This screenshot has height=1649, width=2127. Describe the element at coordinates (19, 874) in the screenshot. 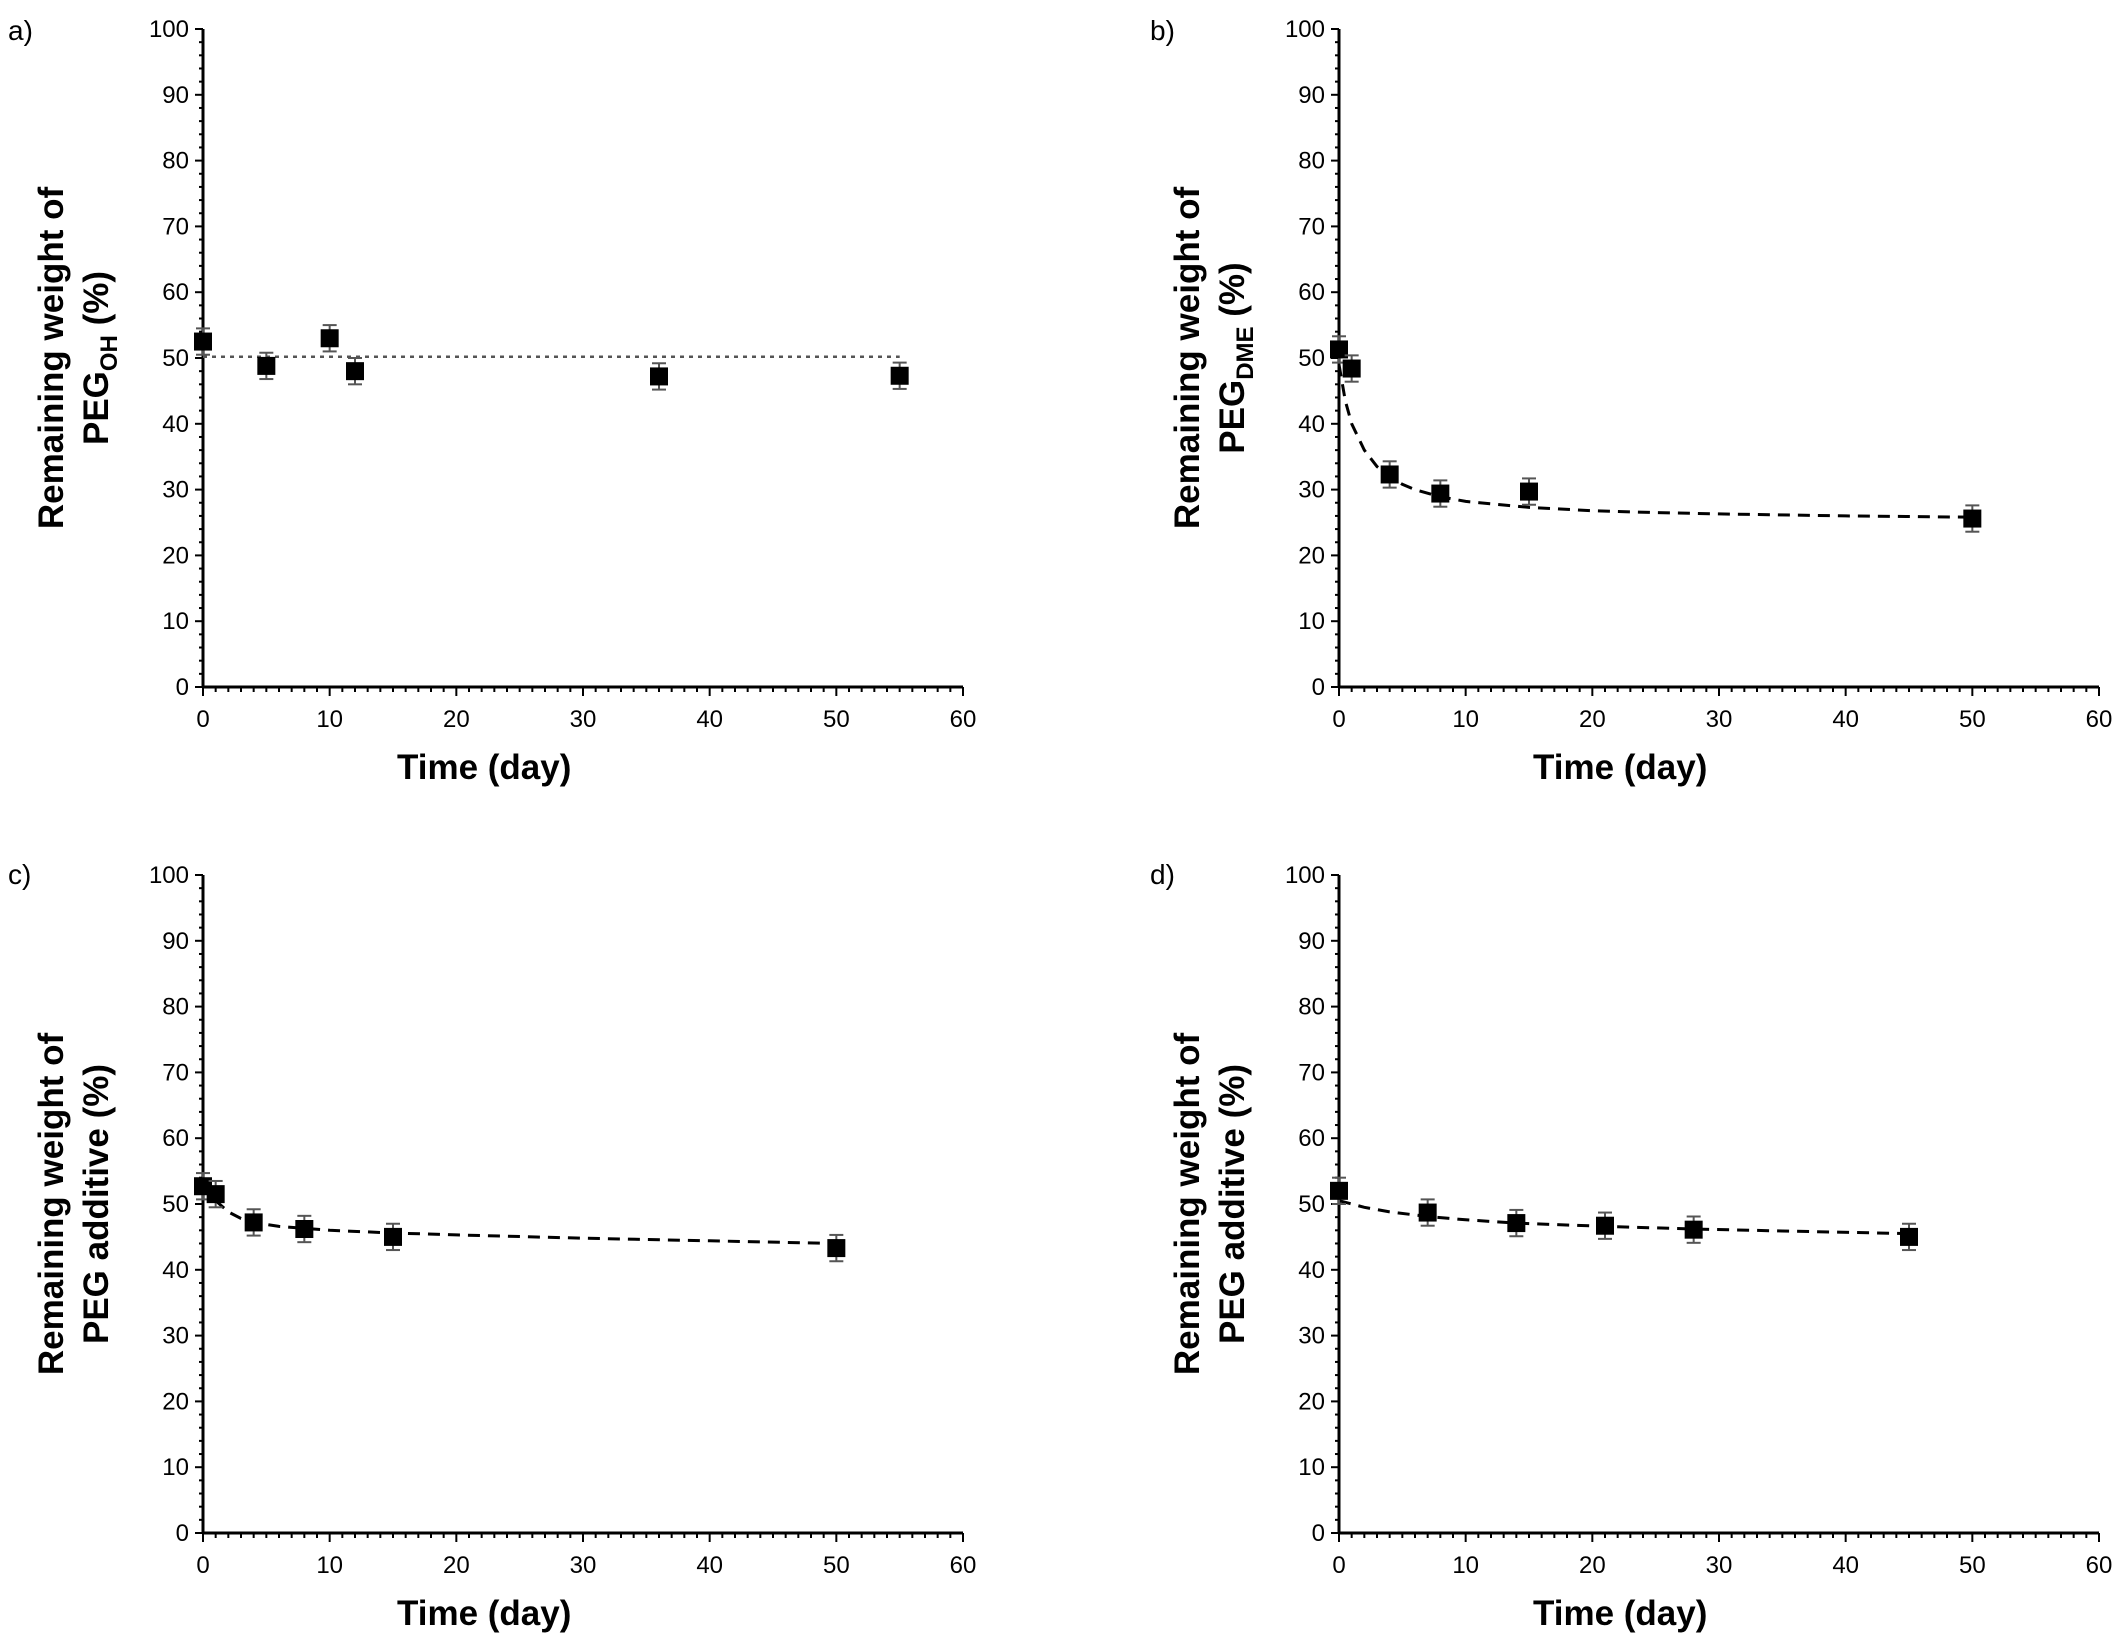

I see `panel-label: c)` at that location.